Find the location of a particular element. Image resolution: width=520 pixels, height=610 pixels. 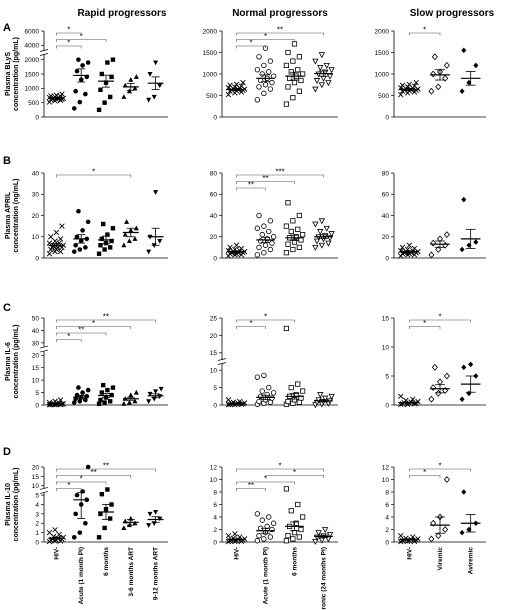

y-axis-label: Plasma IL-10 is located at coordinates (8, 504).